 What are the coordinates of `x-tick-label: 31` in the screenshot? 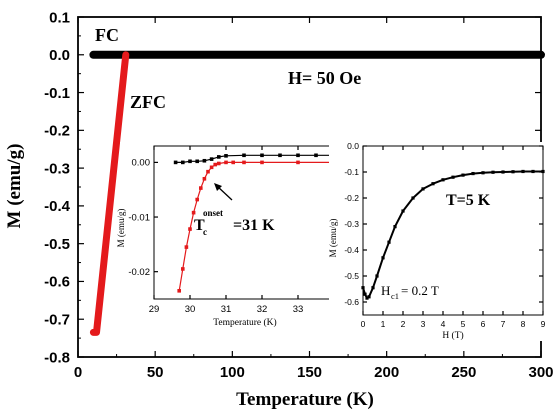 It's located at (226, 309).